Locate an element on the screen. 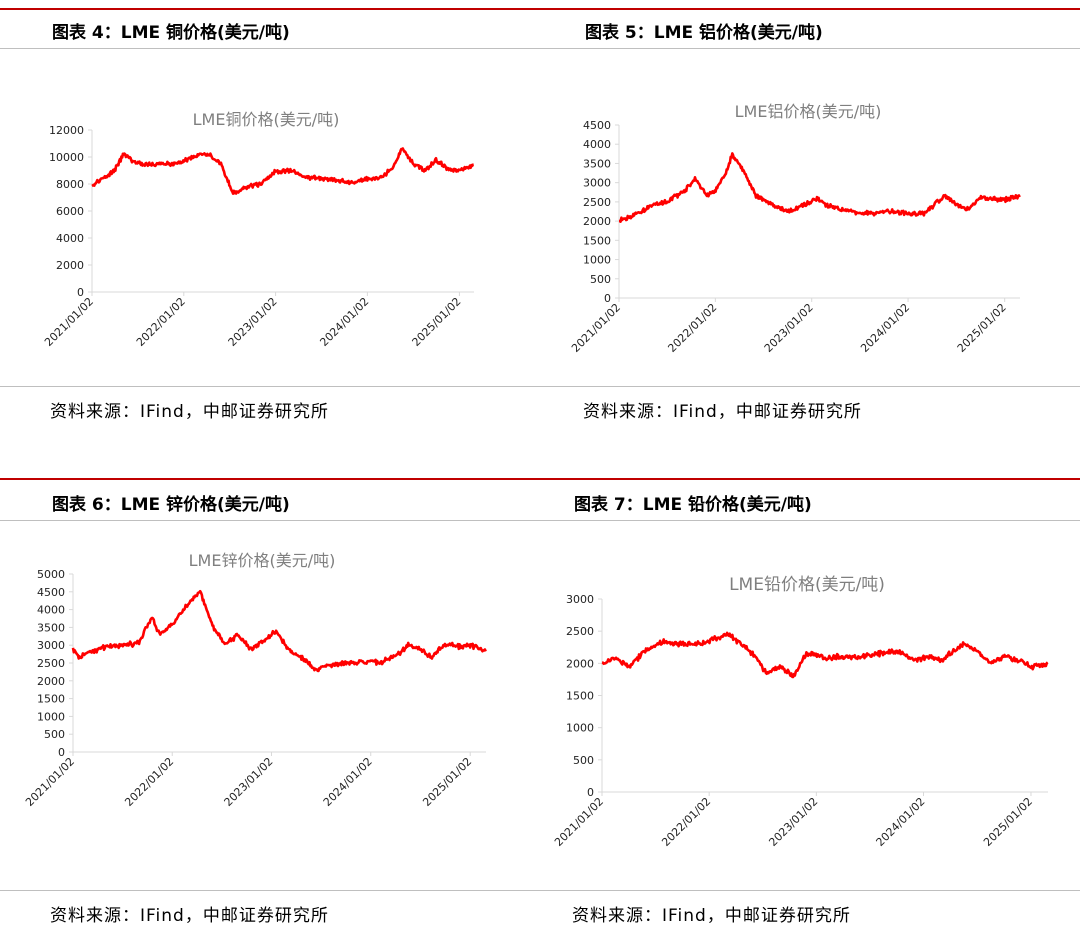  y-tick-label: 12000 is located at coordinates (66, 130).